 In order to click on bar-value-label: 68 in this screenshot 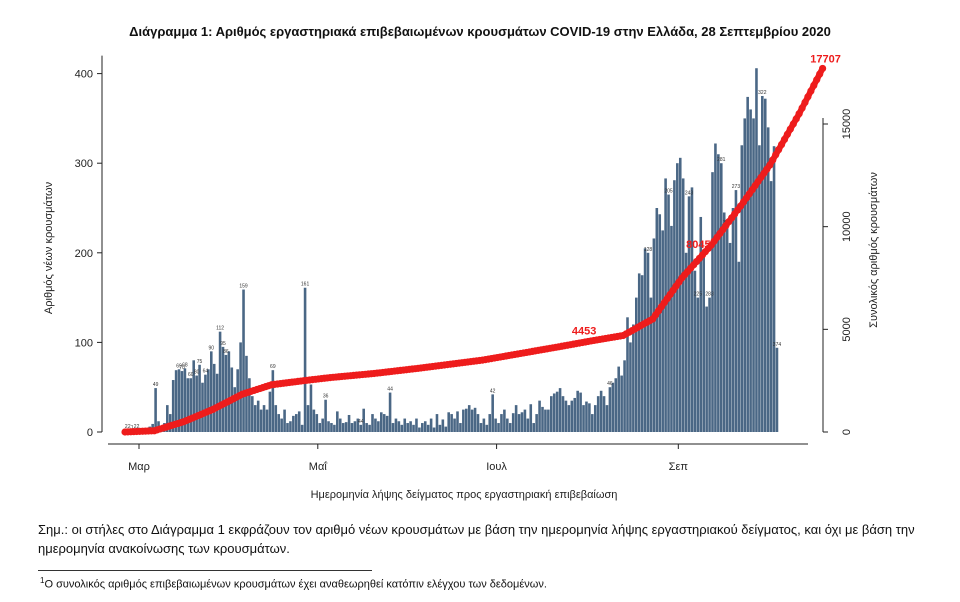, I will do `click(185, 365)`.